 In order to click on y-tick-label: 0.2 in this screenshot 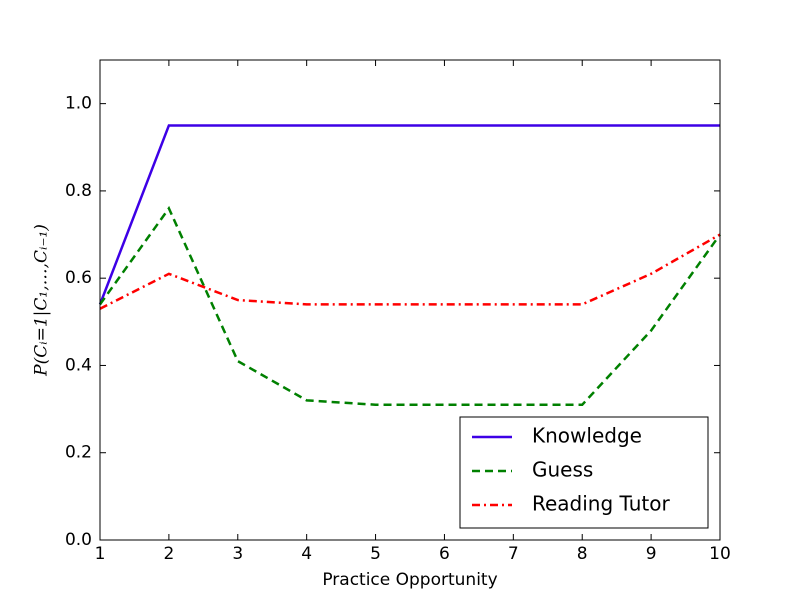, I will do `click(78, 453)`.